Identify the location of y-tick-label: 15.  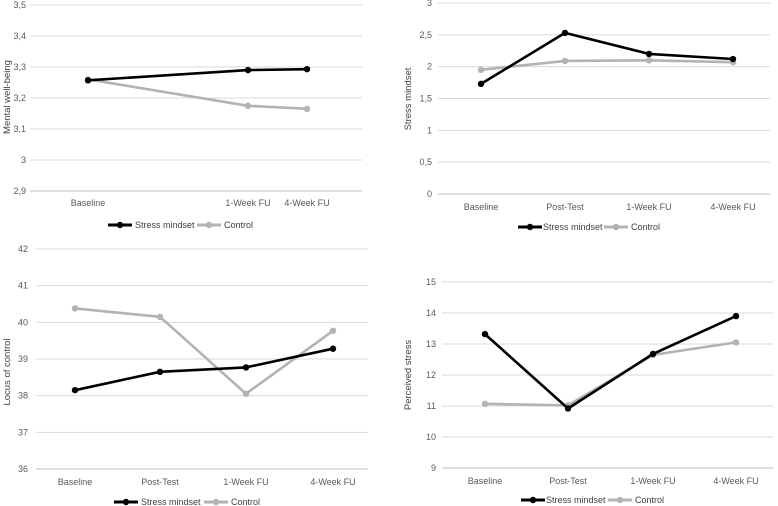
(431, 282).